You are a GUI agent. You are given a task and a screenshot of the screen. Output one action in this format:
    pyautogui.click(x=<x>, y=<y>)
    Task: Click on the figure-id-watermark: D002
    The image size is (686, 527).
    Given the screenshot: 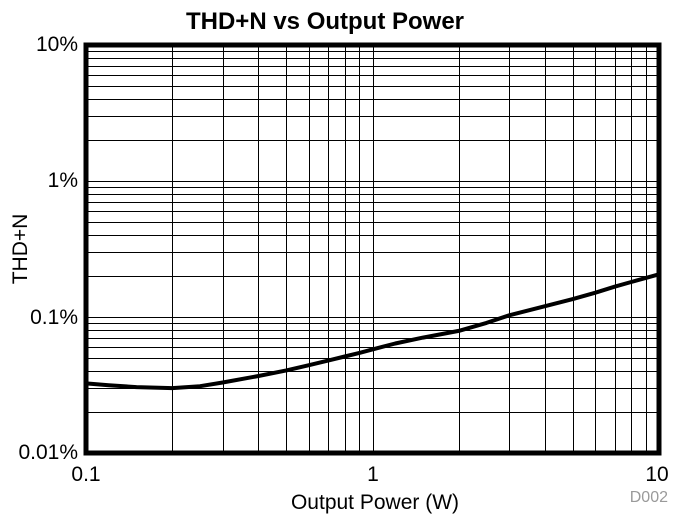 What is the action you would take?
    pyautogui.click(x=648, y=497)
    